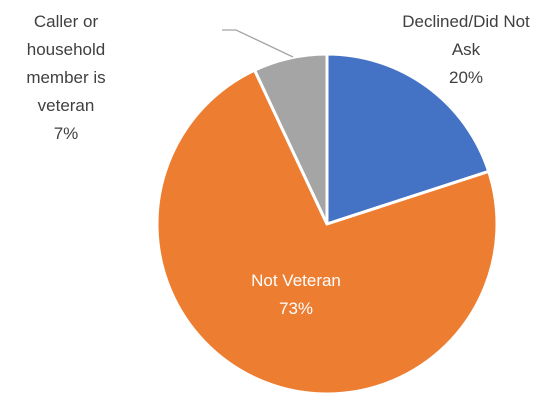 The height and width of the screenshot is (398, 555). I want to click on slice-category-label: Caller or, so click(66, 21).